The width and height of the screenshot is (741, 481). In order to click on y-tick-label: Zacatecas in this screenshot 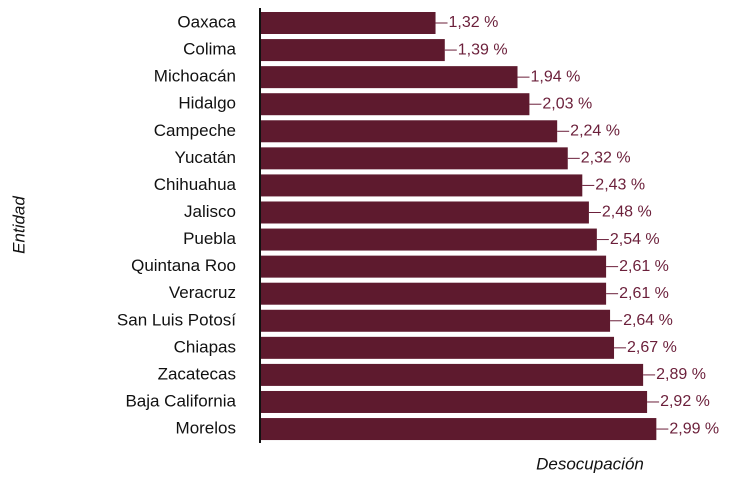, I will do `click(197, 373)`.